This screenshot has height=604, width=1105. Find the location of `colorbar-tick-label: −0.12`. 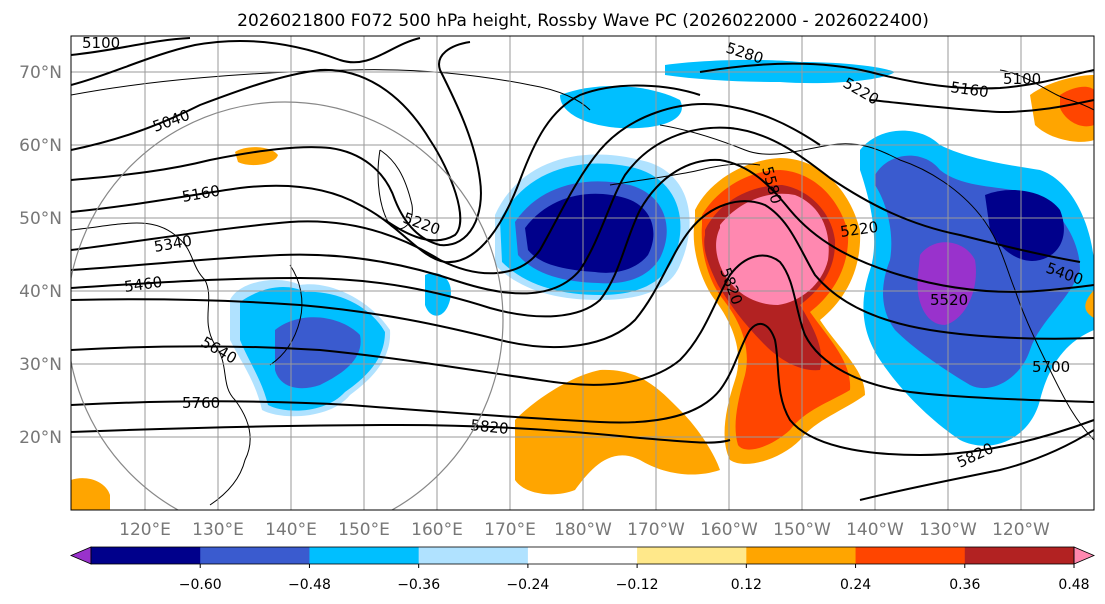

colorbar-tick-label: −0.12 is located at coordinates (637, 585).